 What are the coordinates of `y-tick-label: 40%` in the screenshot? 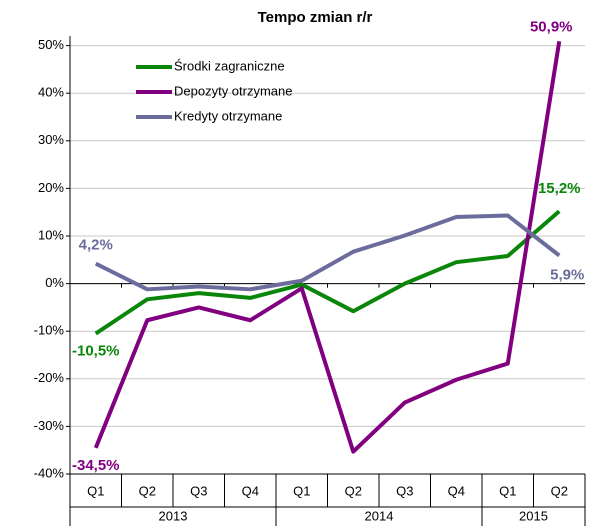 It's located at (51, 92).